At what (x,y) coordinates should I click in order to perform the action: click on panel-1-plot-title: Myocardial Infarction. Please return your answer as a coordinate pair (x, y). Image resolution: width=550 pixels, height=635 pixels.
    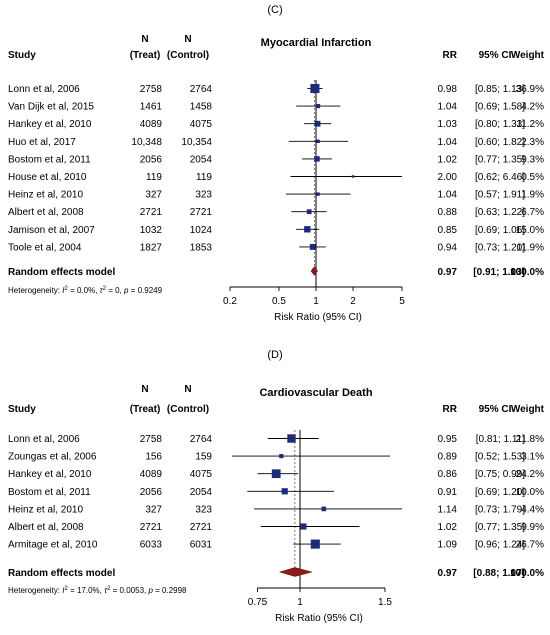
    Looking at the image, I should click on (316, 43).